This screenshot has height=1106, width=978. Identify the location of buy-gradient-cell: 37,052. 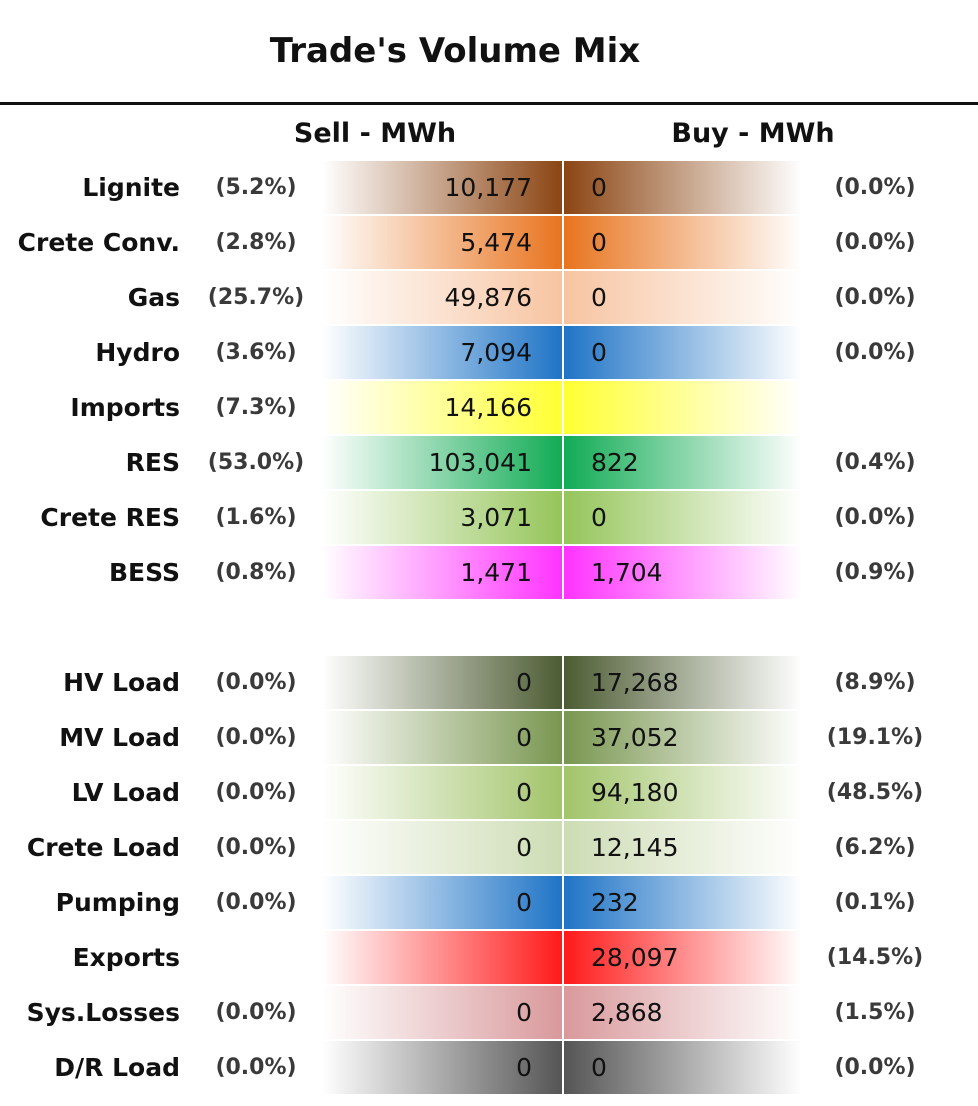
(683, 737).